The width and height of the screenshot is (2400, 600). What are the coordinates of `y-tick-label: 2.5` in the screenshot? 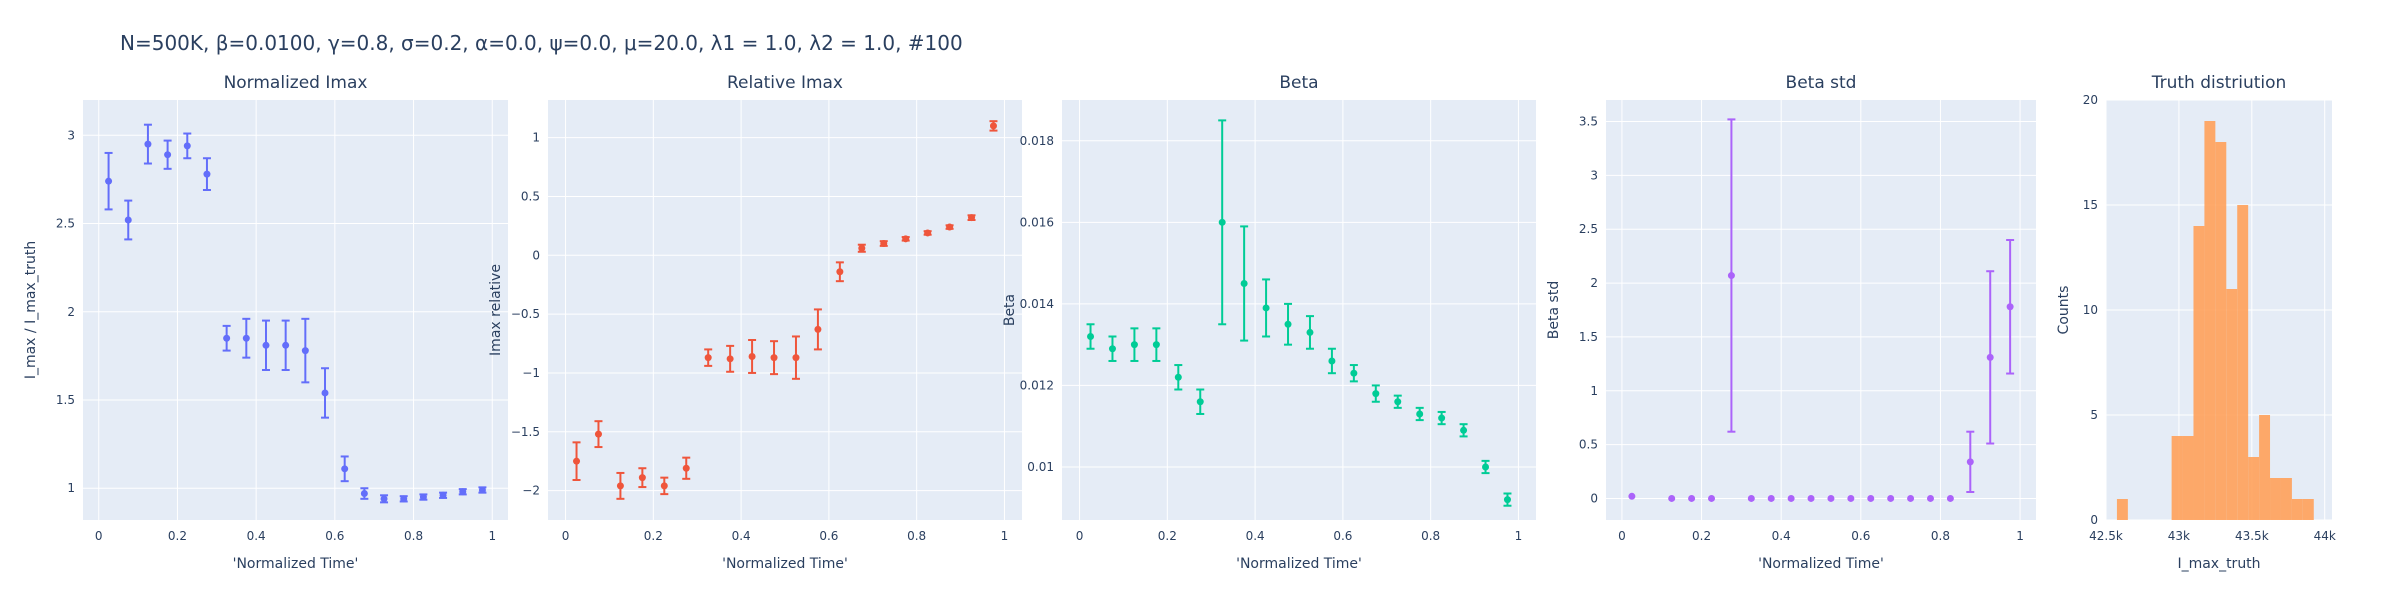 It's located at (65, 224).